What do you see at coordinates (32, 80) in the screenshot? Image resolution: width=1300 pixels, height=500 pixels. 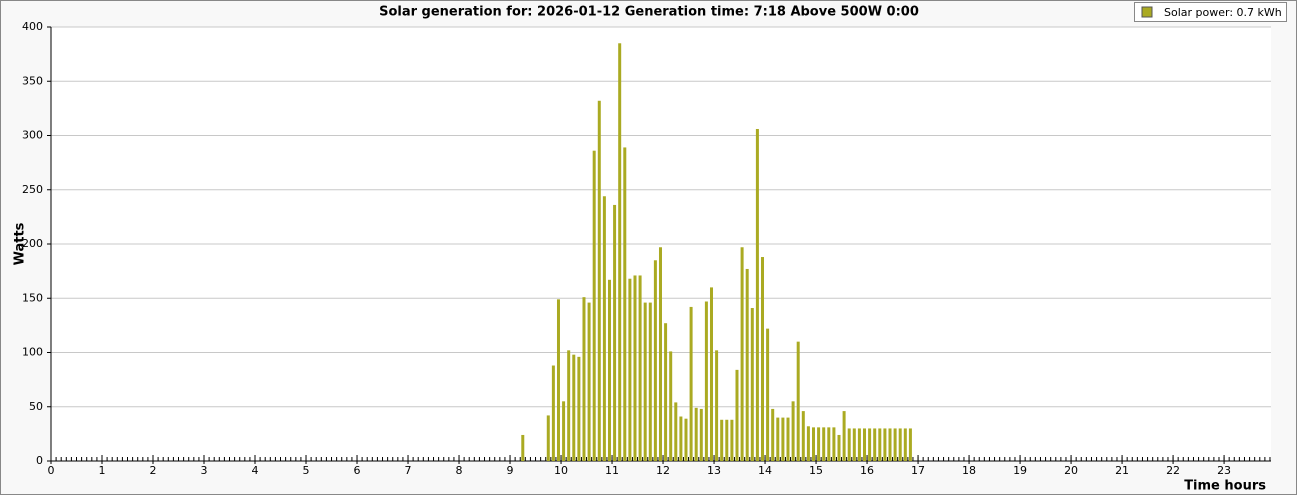 I see `y-tick-label: 350` at bounding box center [32, 80].